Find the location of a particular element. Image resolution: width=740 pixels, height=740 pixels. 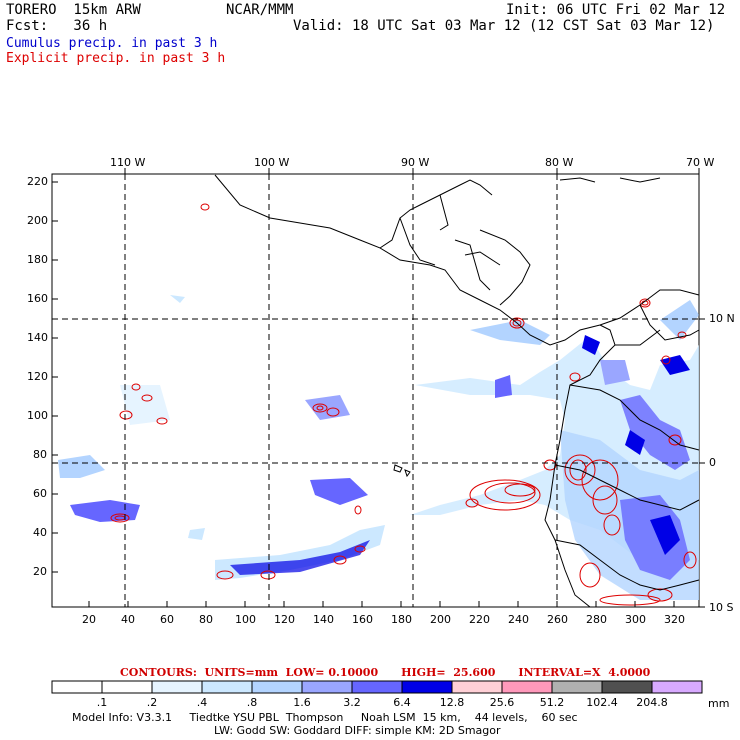

x-grid-label: 60 is located at coordinates (167, 619).